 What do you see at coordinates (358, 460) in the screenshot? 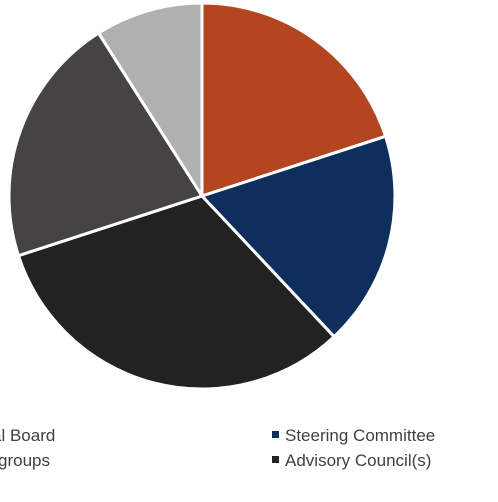
I see `legend-item-label: Advisory Council(s)` at bounding box center [358, 460].